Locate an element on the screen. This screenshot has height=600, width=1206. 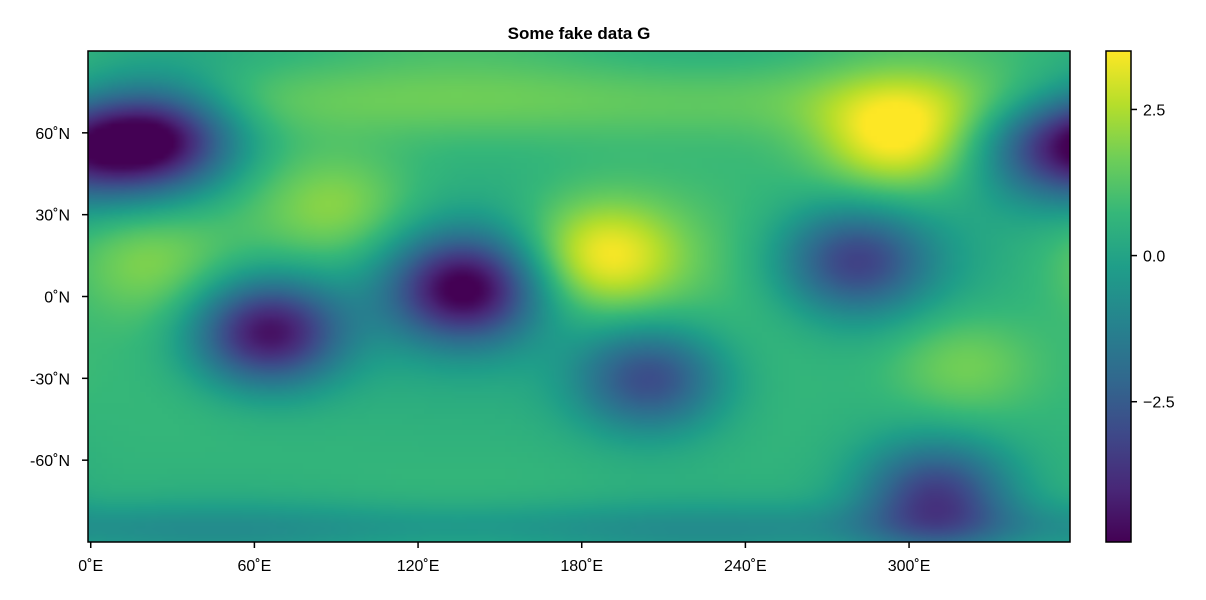
colorbar is located at coordinates (1118, 296).